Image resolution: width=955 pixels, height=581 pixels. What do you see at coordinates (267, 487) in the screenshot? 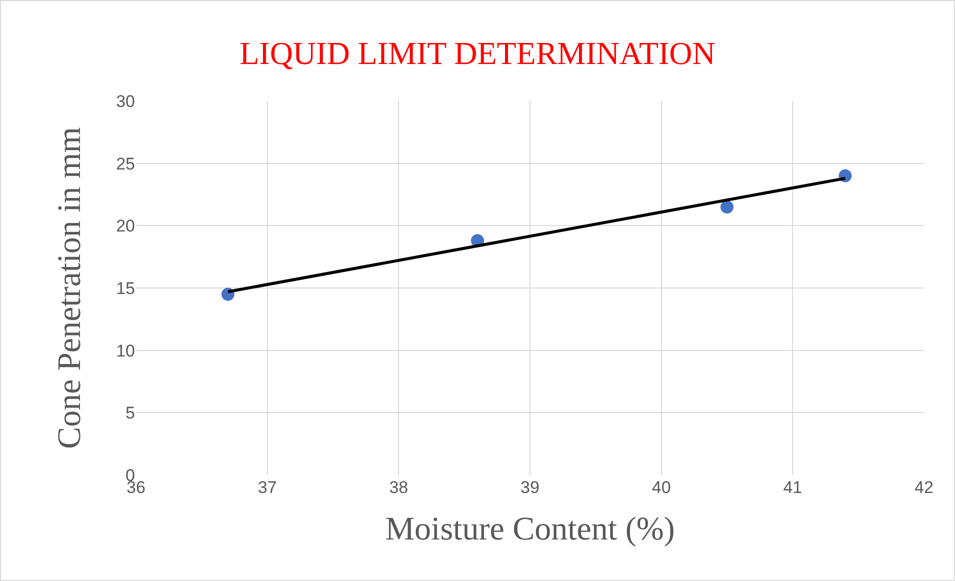
I see `x-tick-label: 37` at bounding box center [267, 487].